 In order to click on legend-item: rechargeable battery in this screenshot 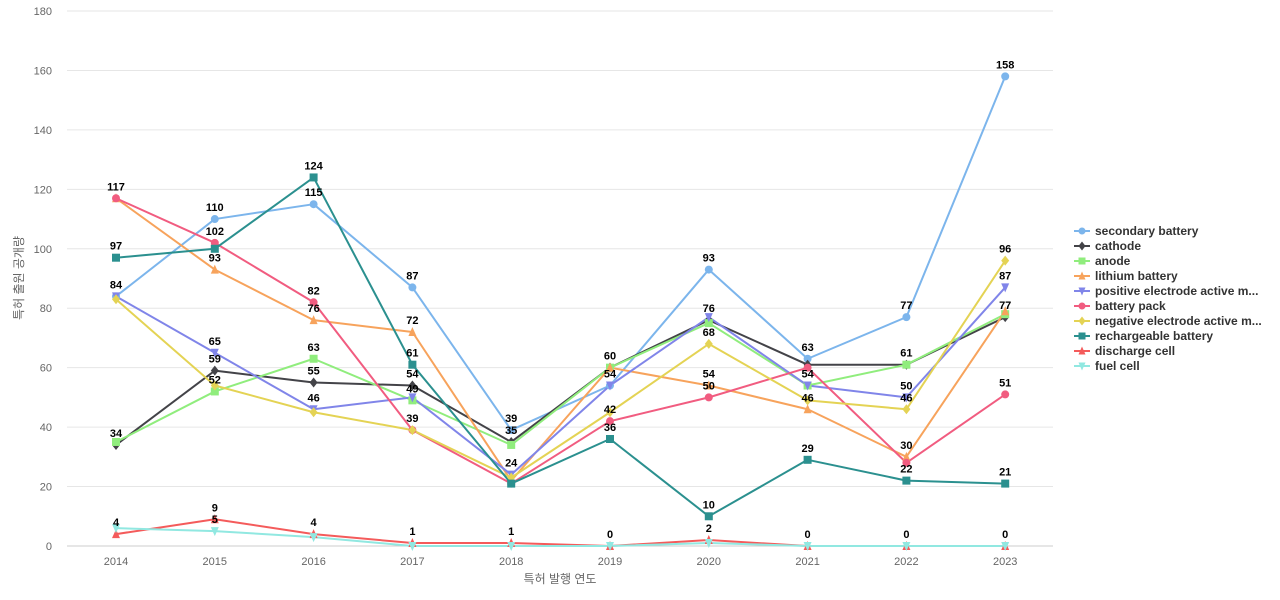, I will do `click(1143, 336)`.